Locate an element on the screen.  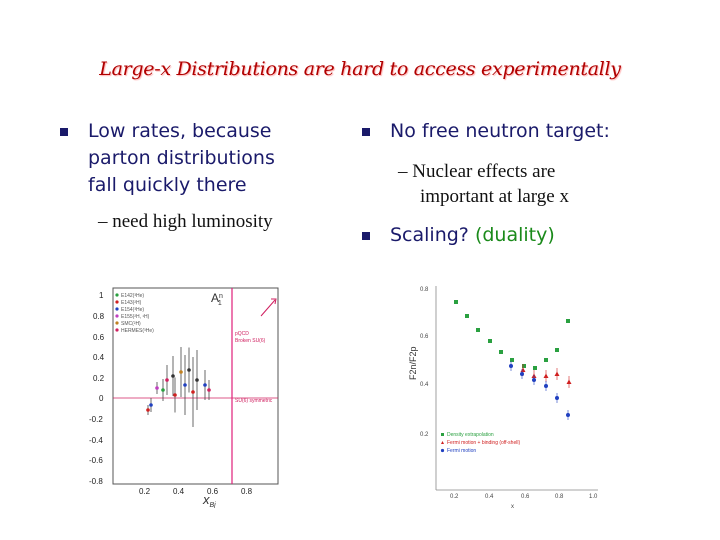
legend-entry: E143(²H) is located at coordinates (131, 303).